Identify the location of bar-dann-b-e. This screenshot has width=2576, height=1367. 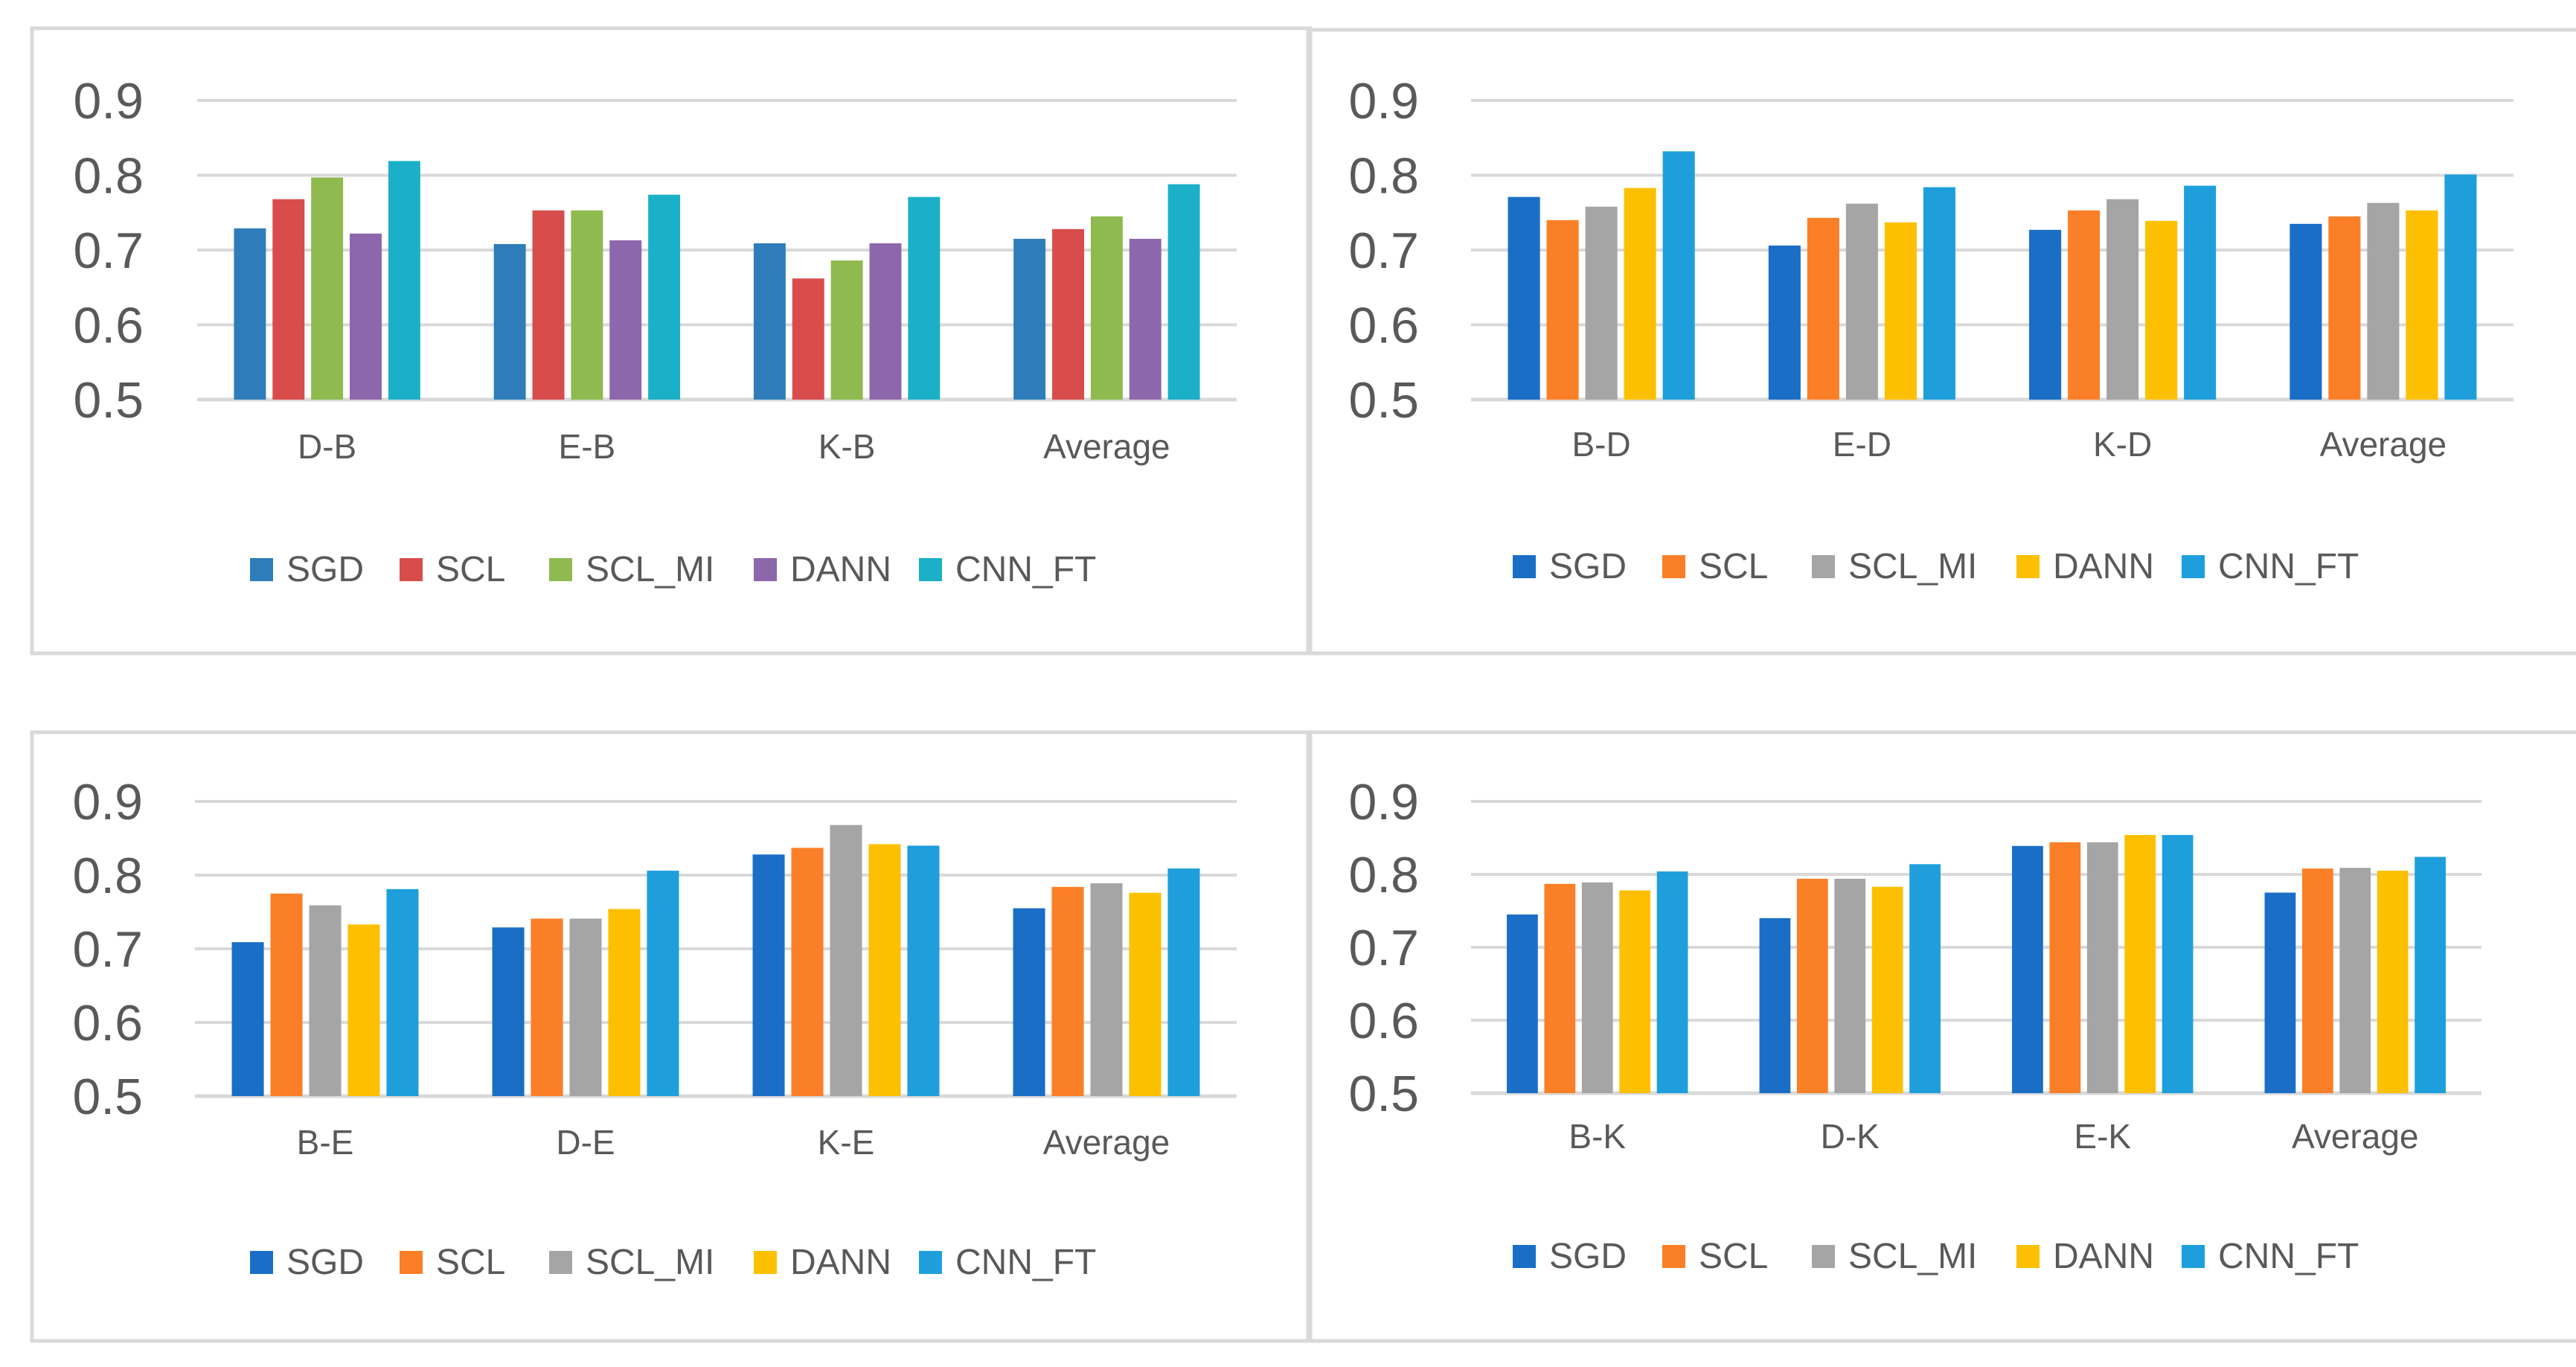
(363, 1010).